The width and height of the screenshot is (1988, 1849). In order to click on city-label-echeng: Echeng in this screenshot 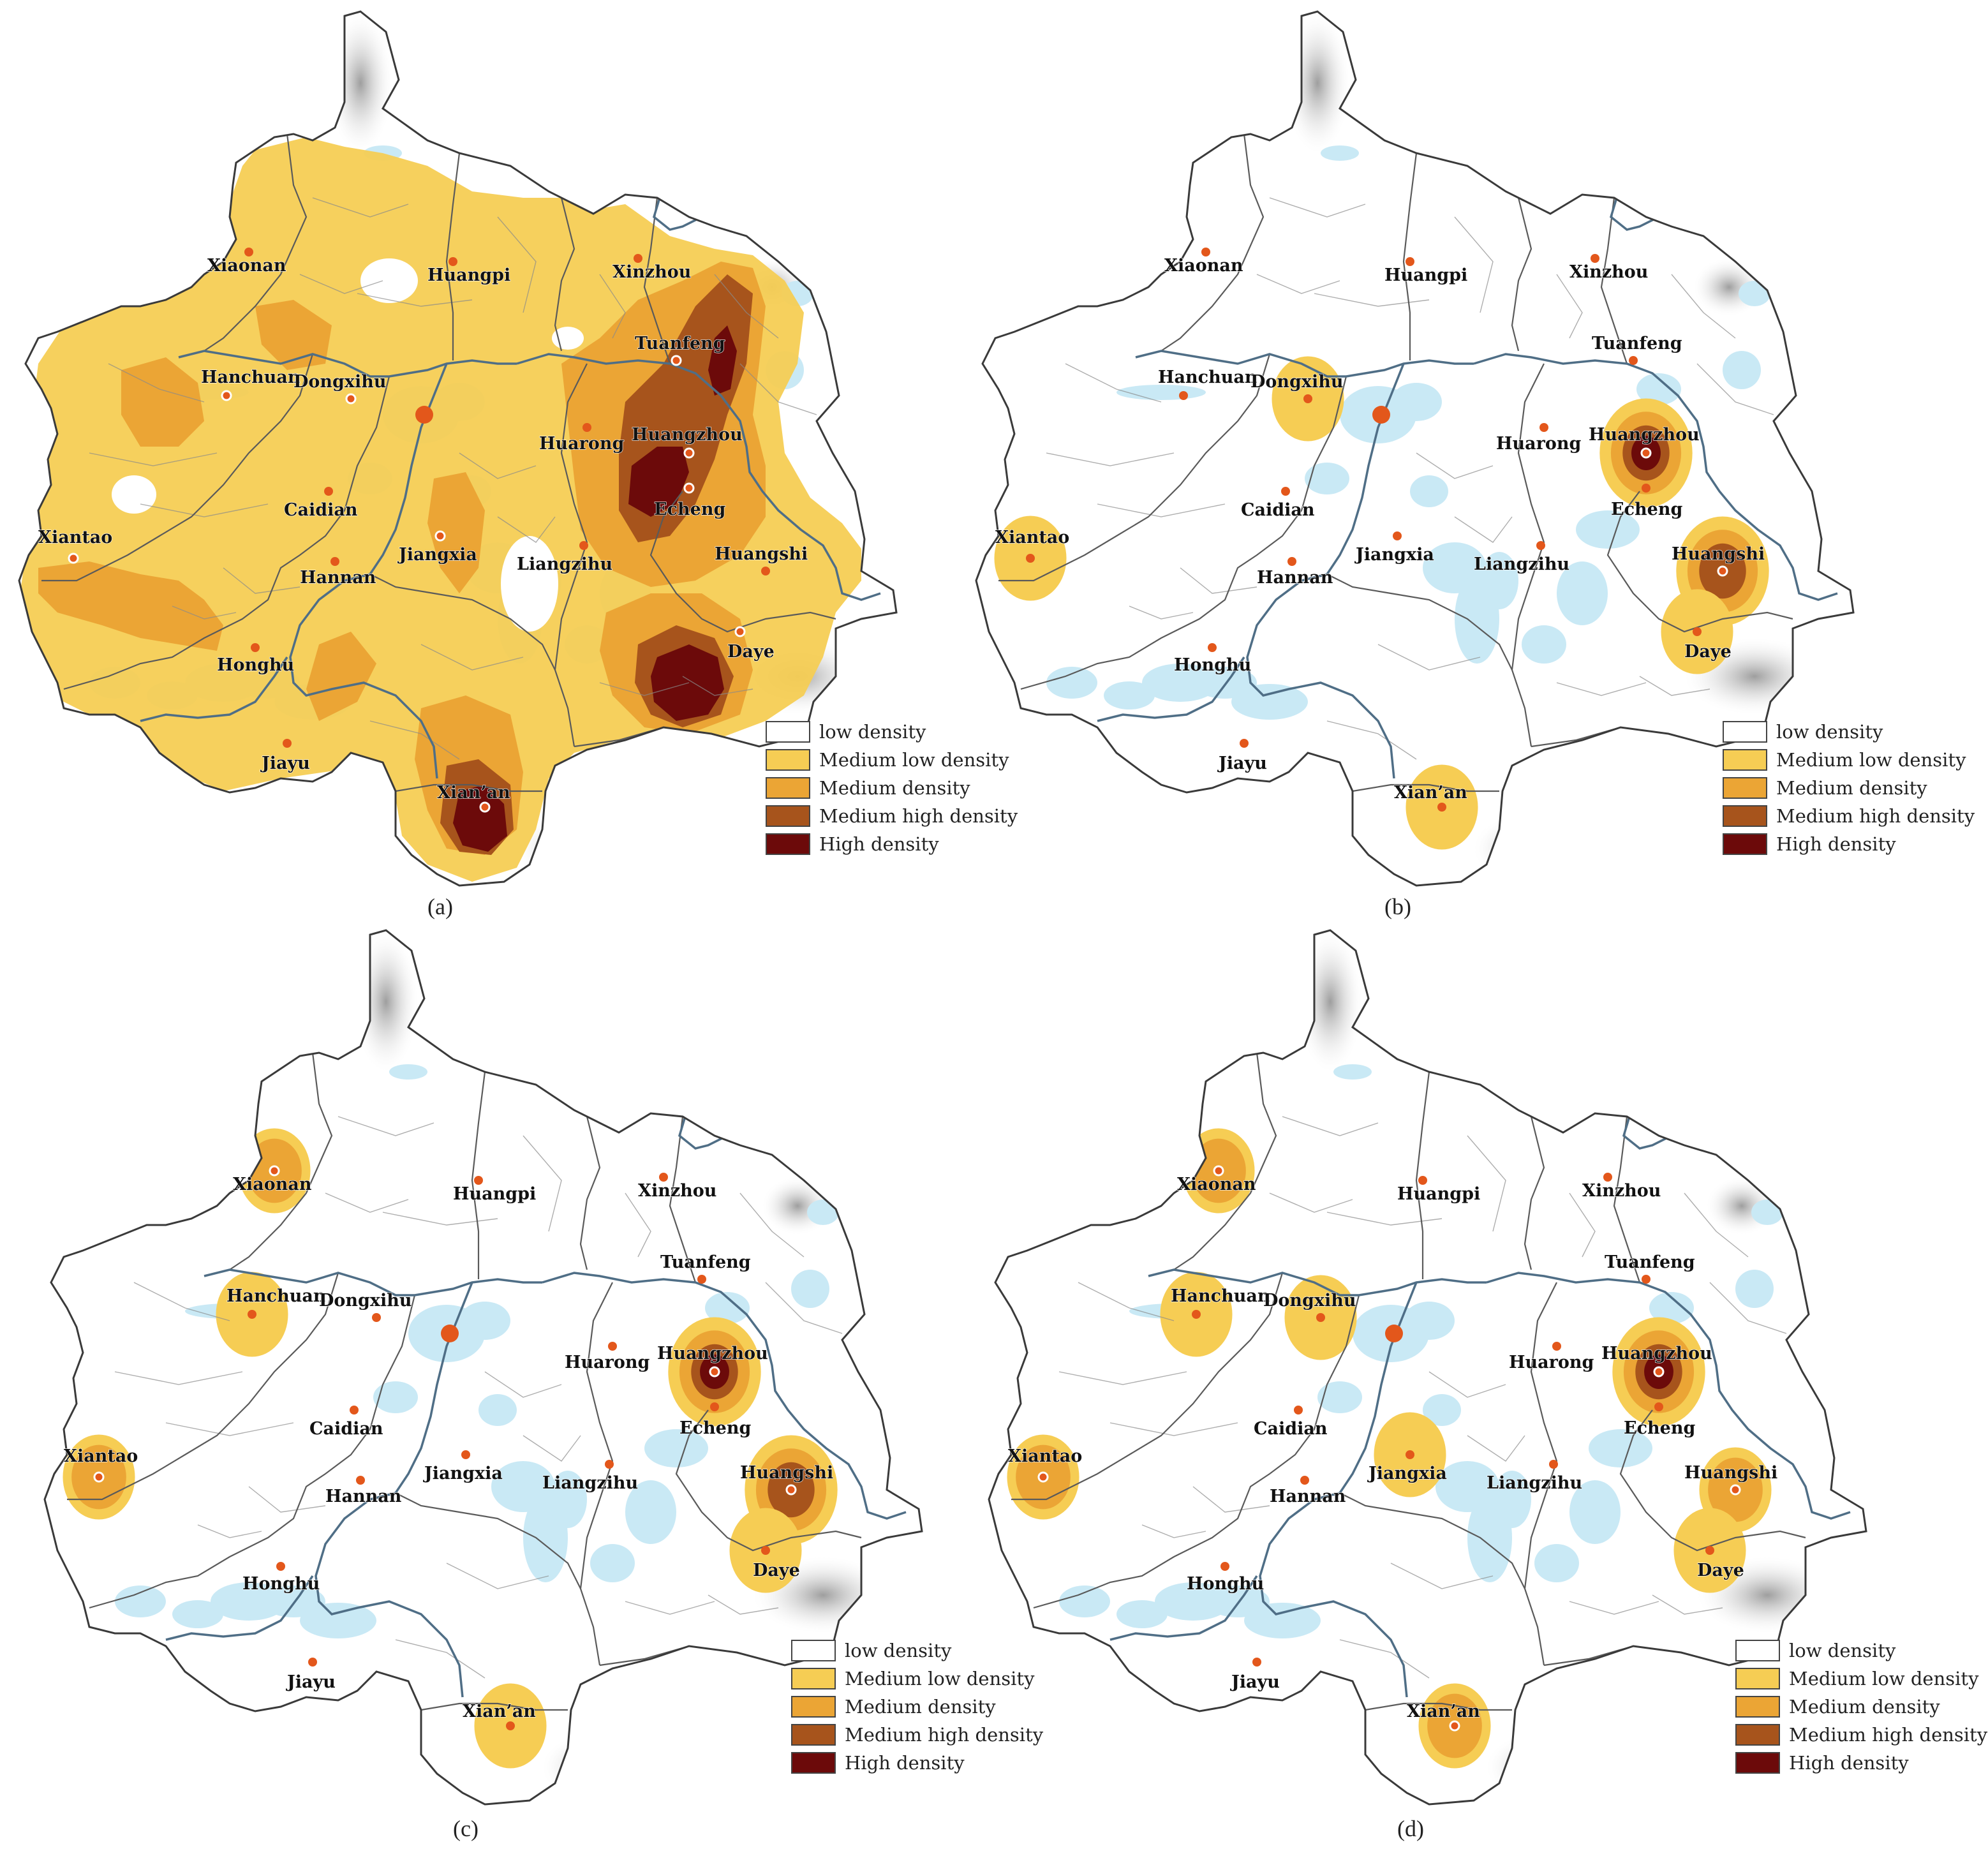, I will do `click(1646, 510)`.